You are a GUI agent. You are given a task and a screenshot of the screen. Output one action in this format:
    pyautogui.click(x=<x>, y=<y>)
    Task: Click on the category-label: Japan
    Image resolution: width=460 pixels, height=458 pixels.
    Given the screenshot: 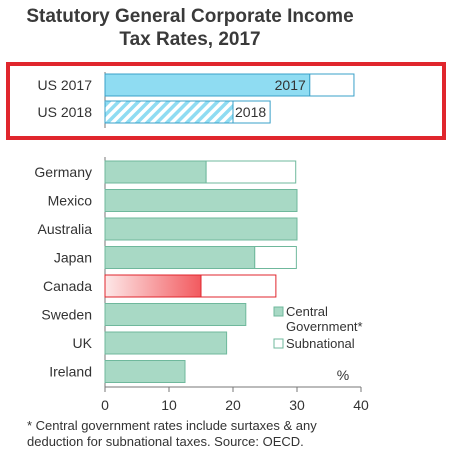 What is the action you would take?
    pyautogui.click(x=73, y=258)
    